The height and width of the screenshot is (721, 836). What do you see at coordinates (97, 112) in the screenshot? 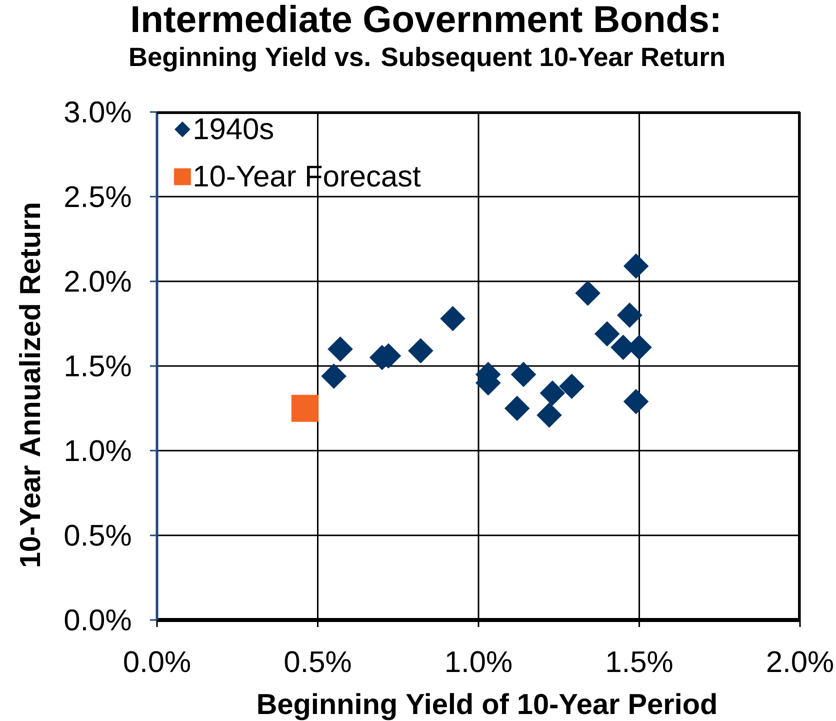
I see `y-tick-label: 3.0%` at bounding box center [97, 112].